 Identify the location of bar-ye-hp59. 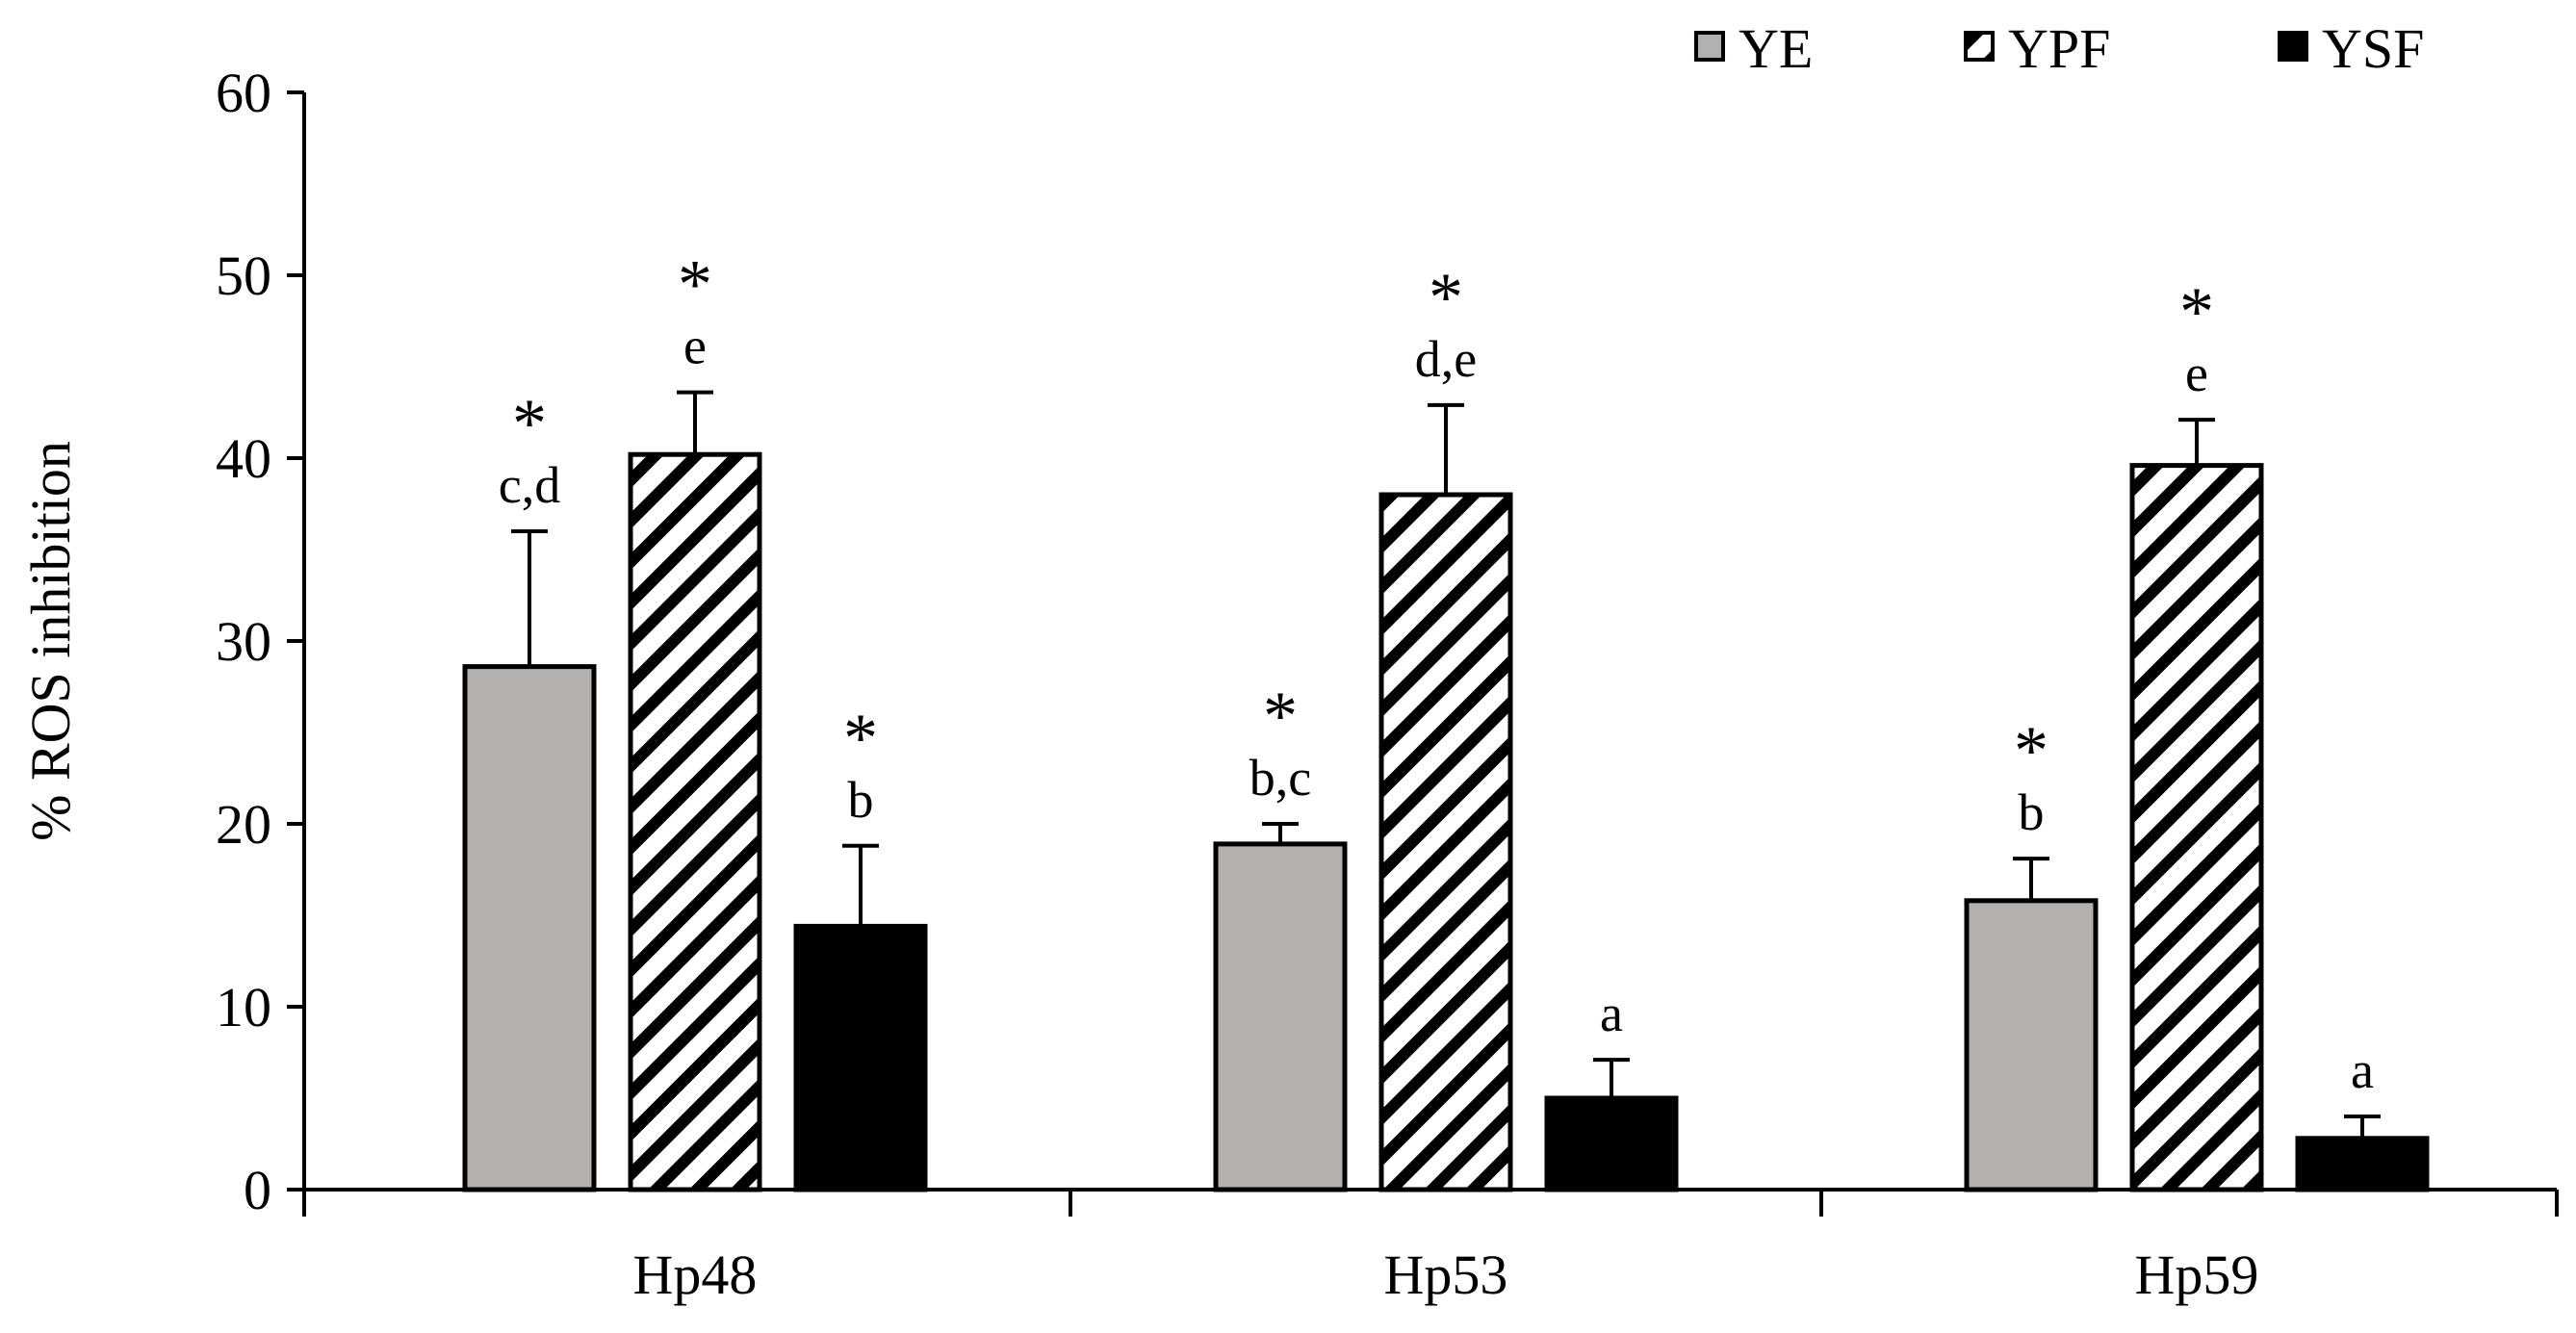
(2032, 1045).